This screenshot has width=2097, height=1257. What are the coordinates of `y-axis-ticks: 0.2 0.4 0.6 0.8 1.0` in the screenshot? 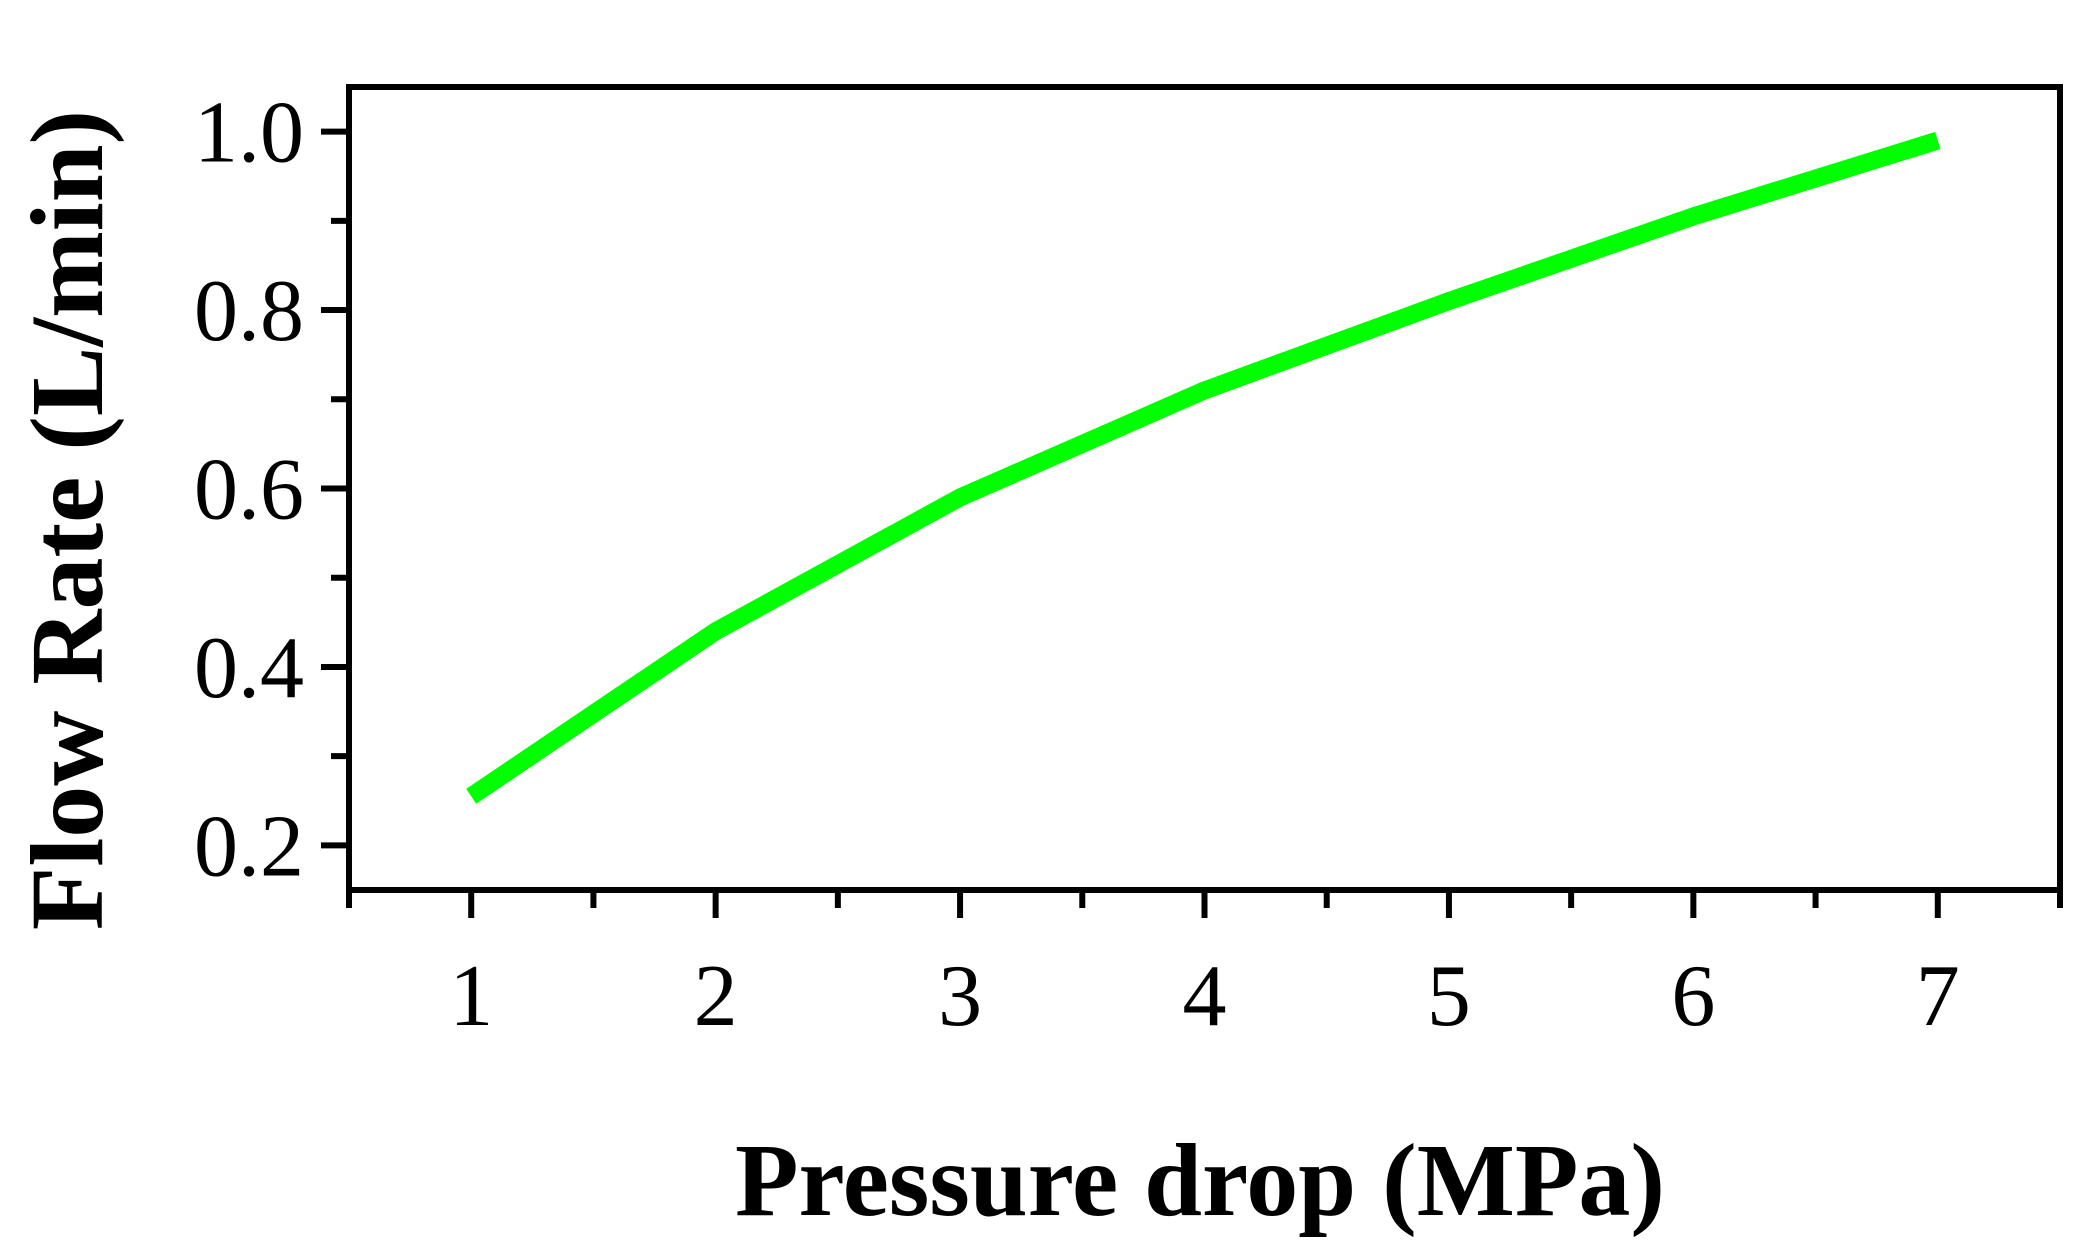 It's located at (271, 490).